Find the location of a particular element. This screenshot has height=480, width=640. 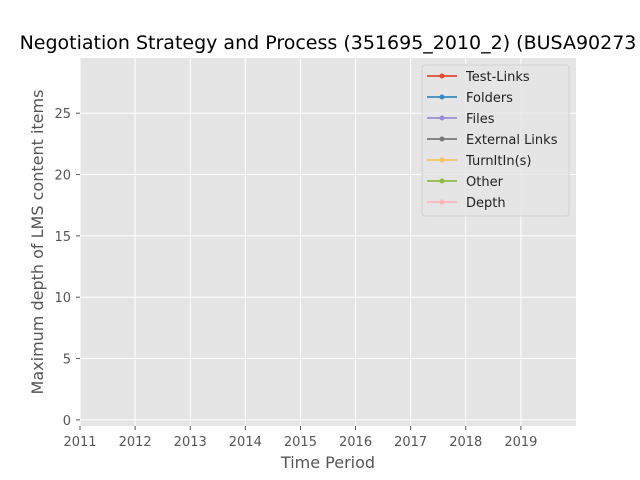

legend-label: Depth is located at coordinates (486, 203).